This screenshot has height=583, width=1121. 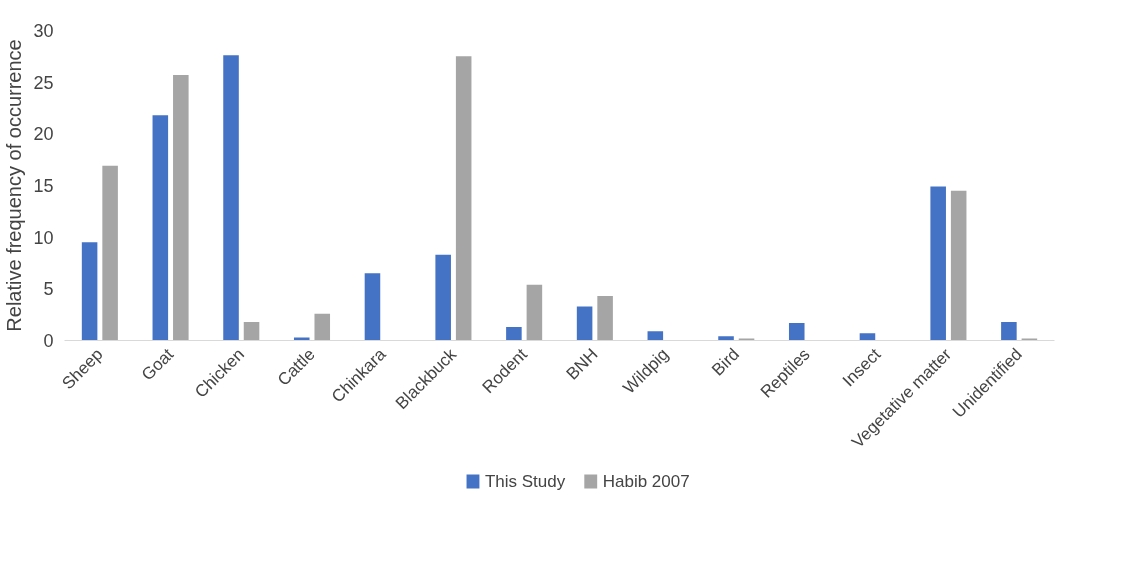 I want to click on legend-label: This Study, so click(x=525, y=481).